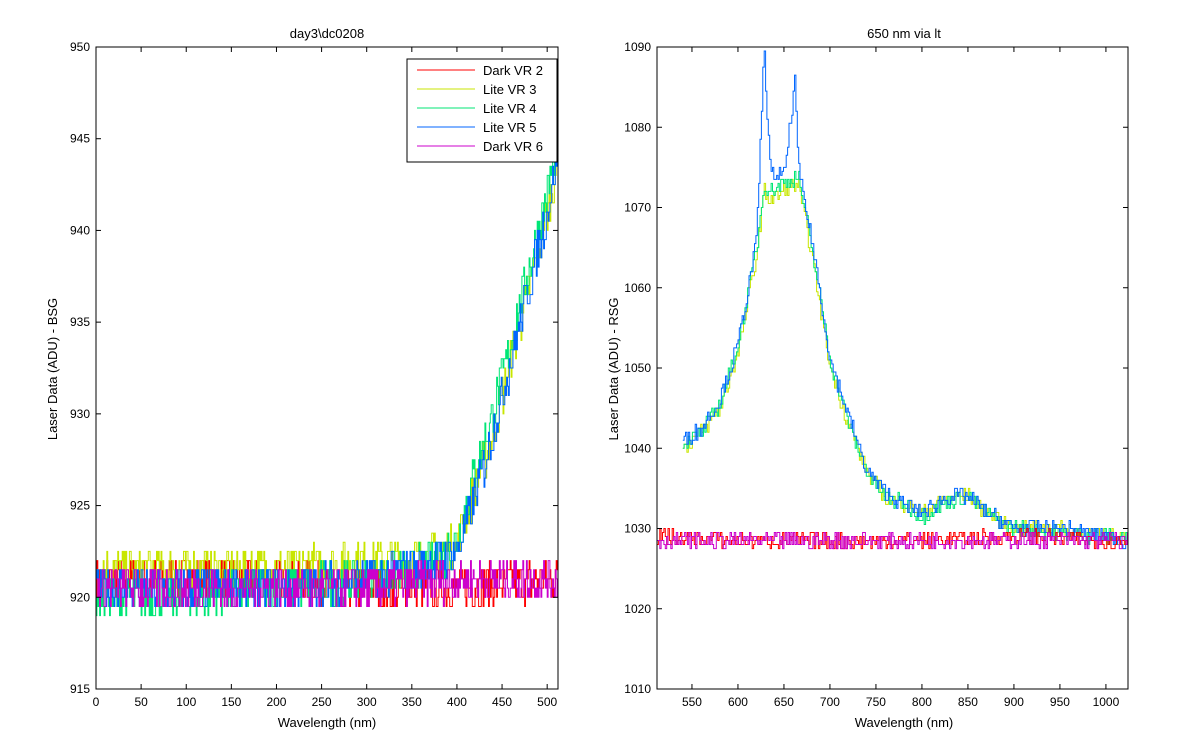  Describe the element at coordinates (637, 689) in the screenshot. I see `right-y-tick-label: 1010` at that location.